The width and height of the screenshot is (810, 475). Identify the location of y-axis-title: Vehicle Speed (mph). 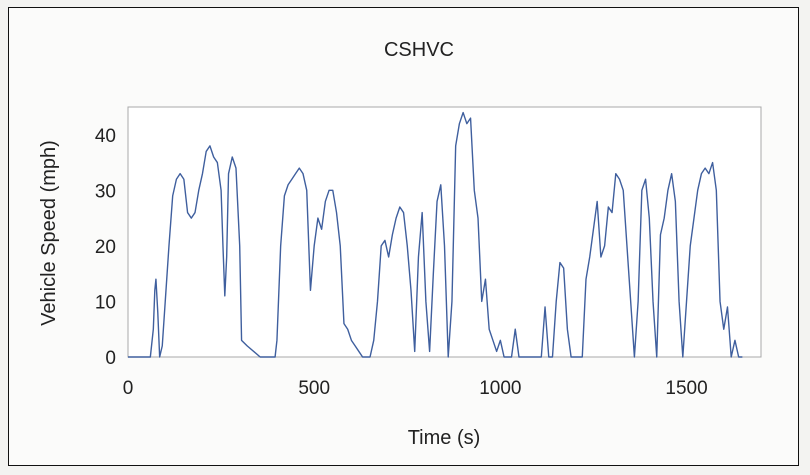
(49, 233).